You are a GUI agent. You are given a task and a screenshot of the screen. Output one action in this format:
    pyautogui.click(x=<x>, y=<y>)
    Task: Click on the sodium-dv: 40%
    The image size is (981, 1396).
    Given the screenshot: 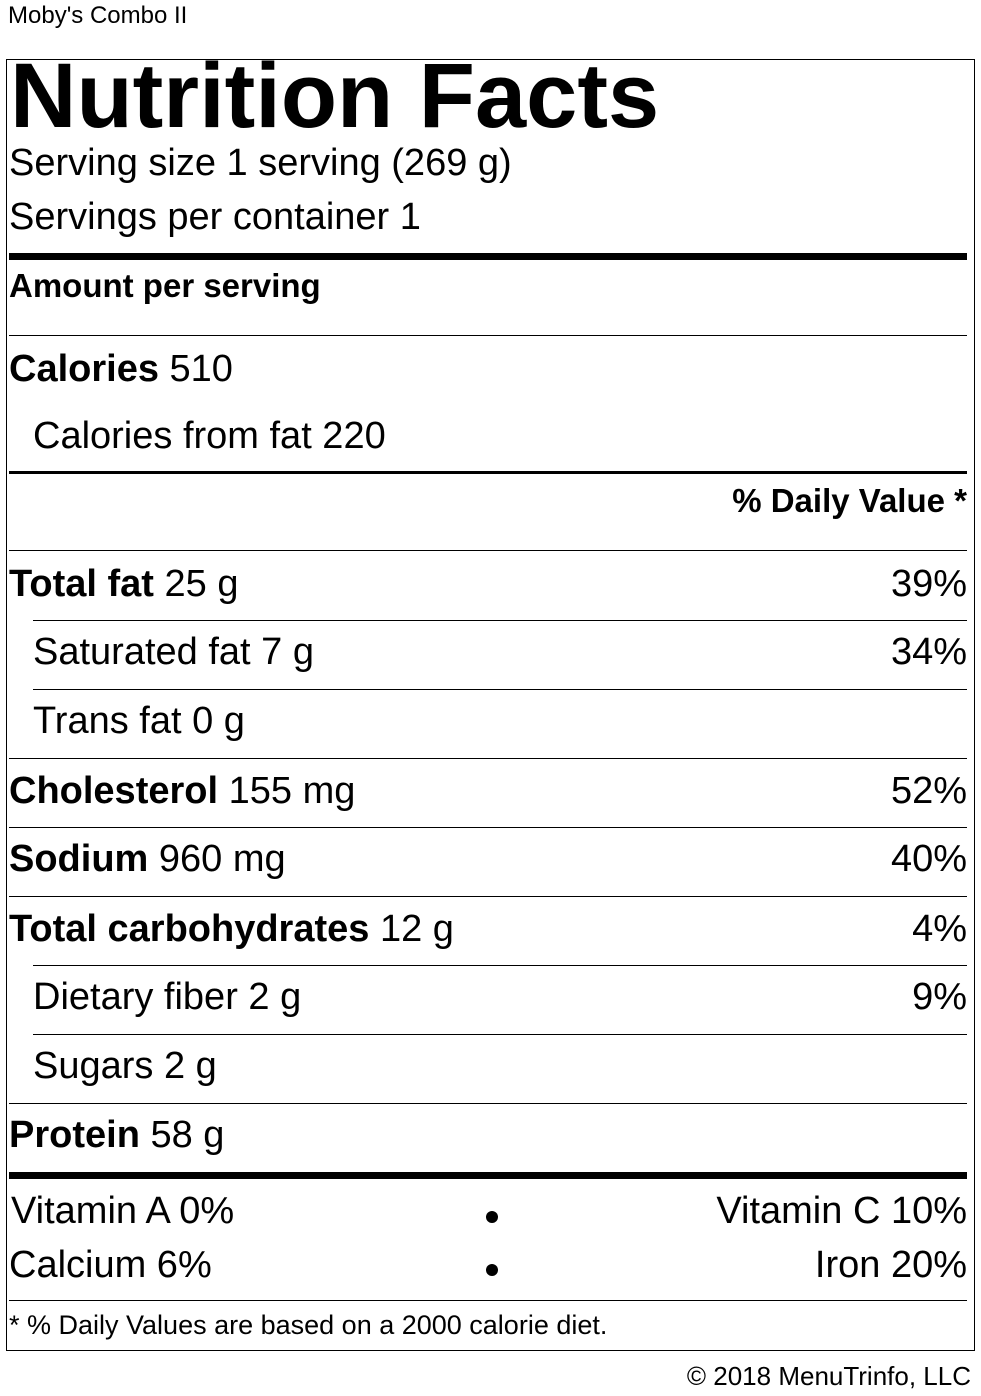 What is the action you would take?
    pyautogui.click(x=928, y=859)
    